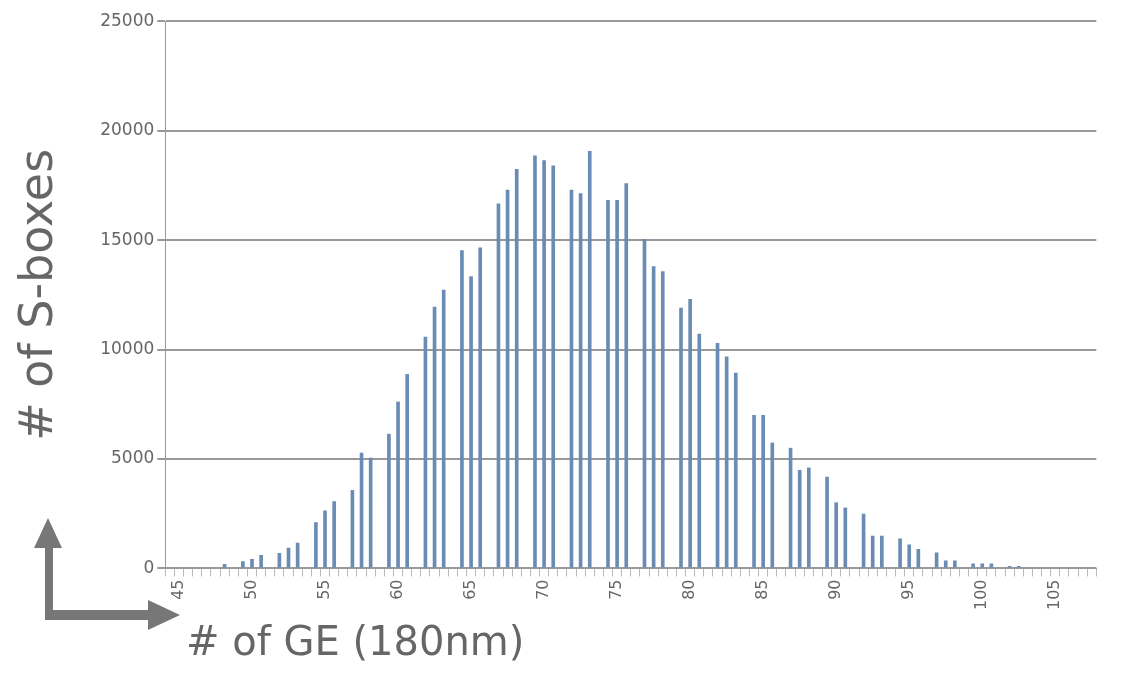 The width and height of the screenshot is (1122, 691). What do you see at coordinates (543, 589) in the screenshot?
I see `x-tick-label: 70` at bounding box center [543, 589].